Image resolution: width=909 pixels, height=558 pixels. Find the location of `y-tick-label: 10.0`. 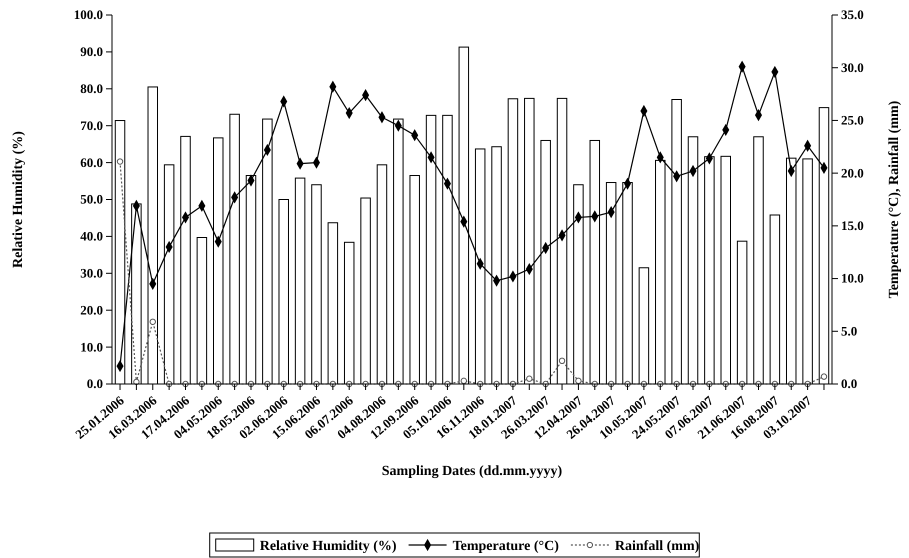

y-tick-label: 10.0 is located at coordinates (91, 346).